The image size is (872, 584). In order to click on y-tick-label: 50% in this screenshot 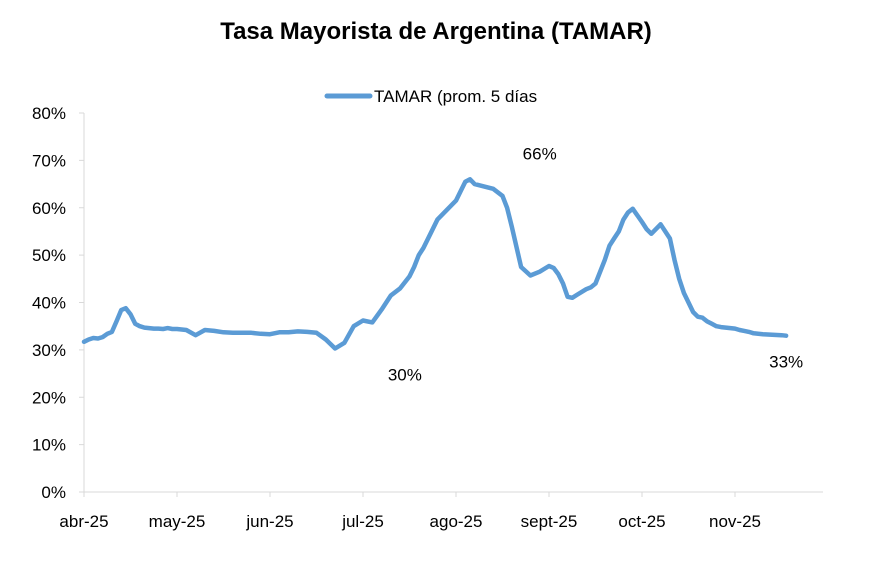, I will do `click(49, 255)`.